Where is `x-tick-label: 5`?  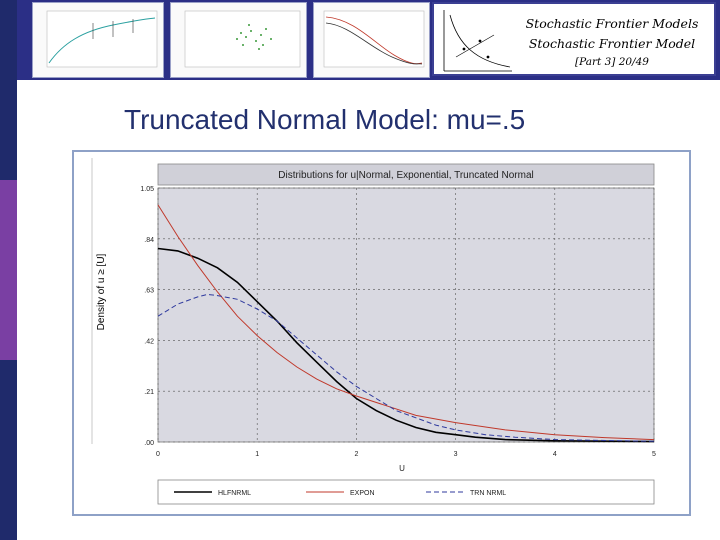 x-tick-label: 5 is located at coordinates (654, 454).